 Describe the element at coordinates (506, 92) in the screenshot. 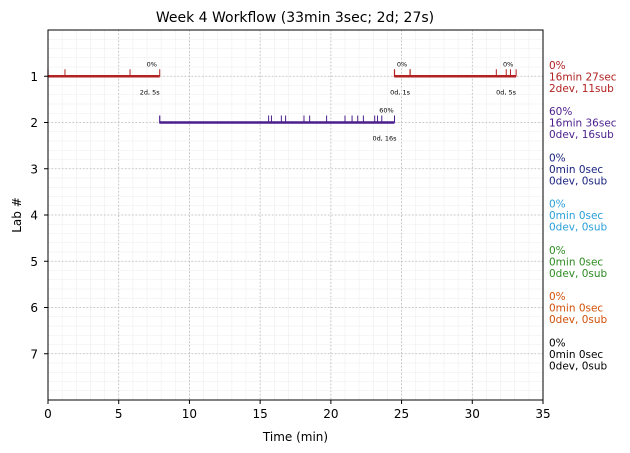

I see `segment-sub-label: 0d, 5s` at that location.